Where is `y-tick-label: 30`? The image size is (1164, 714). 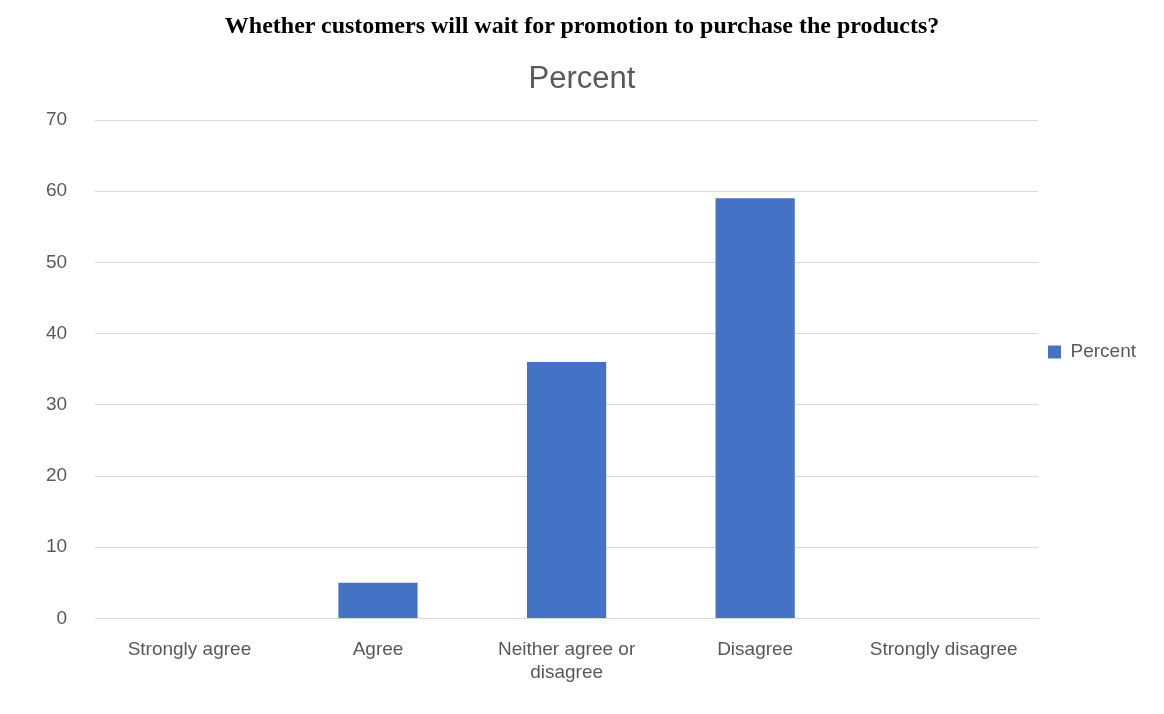 y-tick-label: 30 is located at coordinates (56, 404).